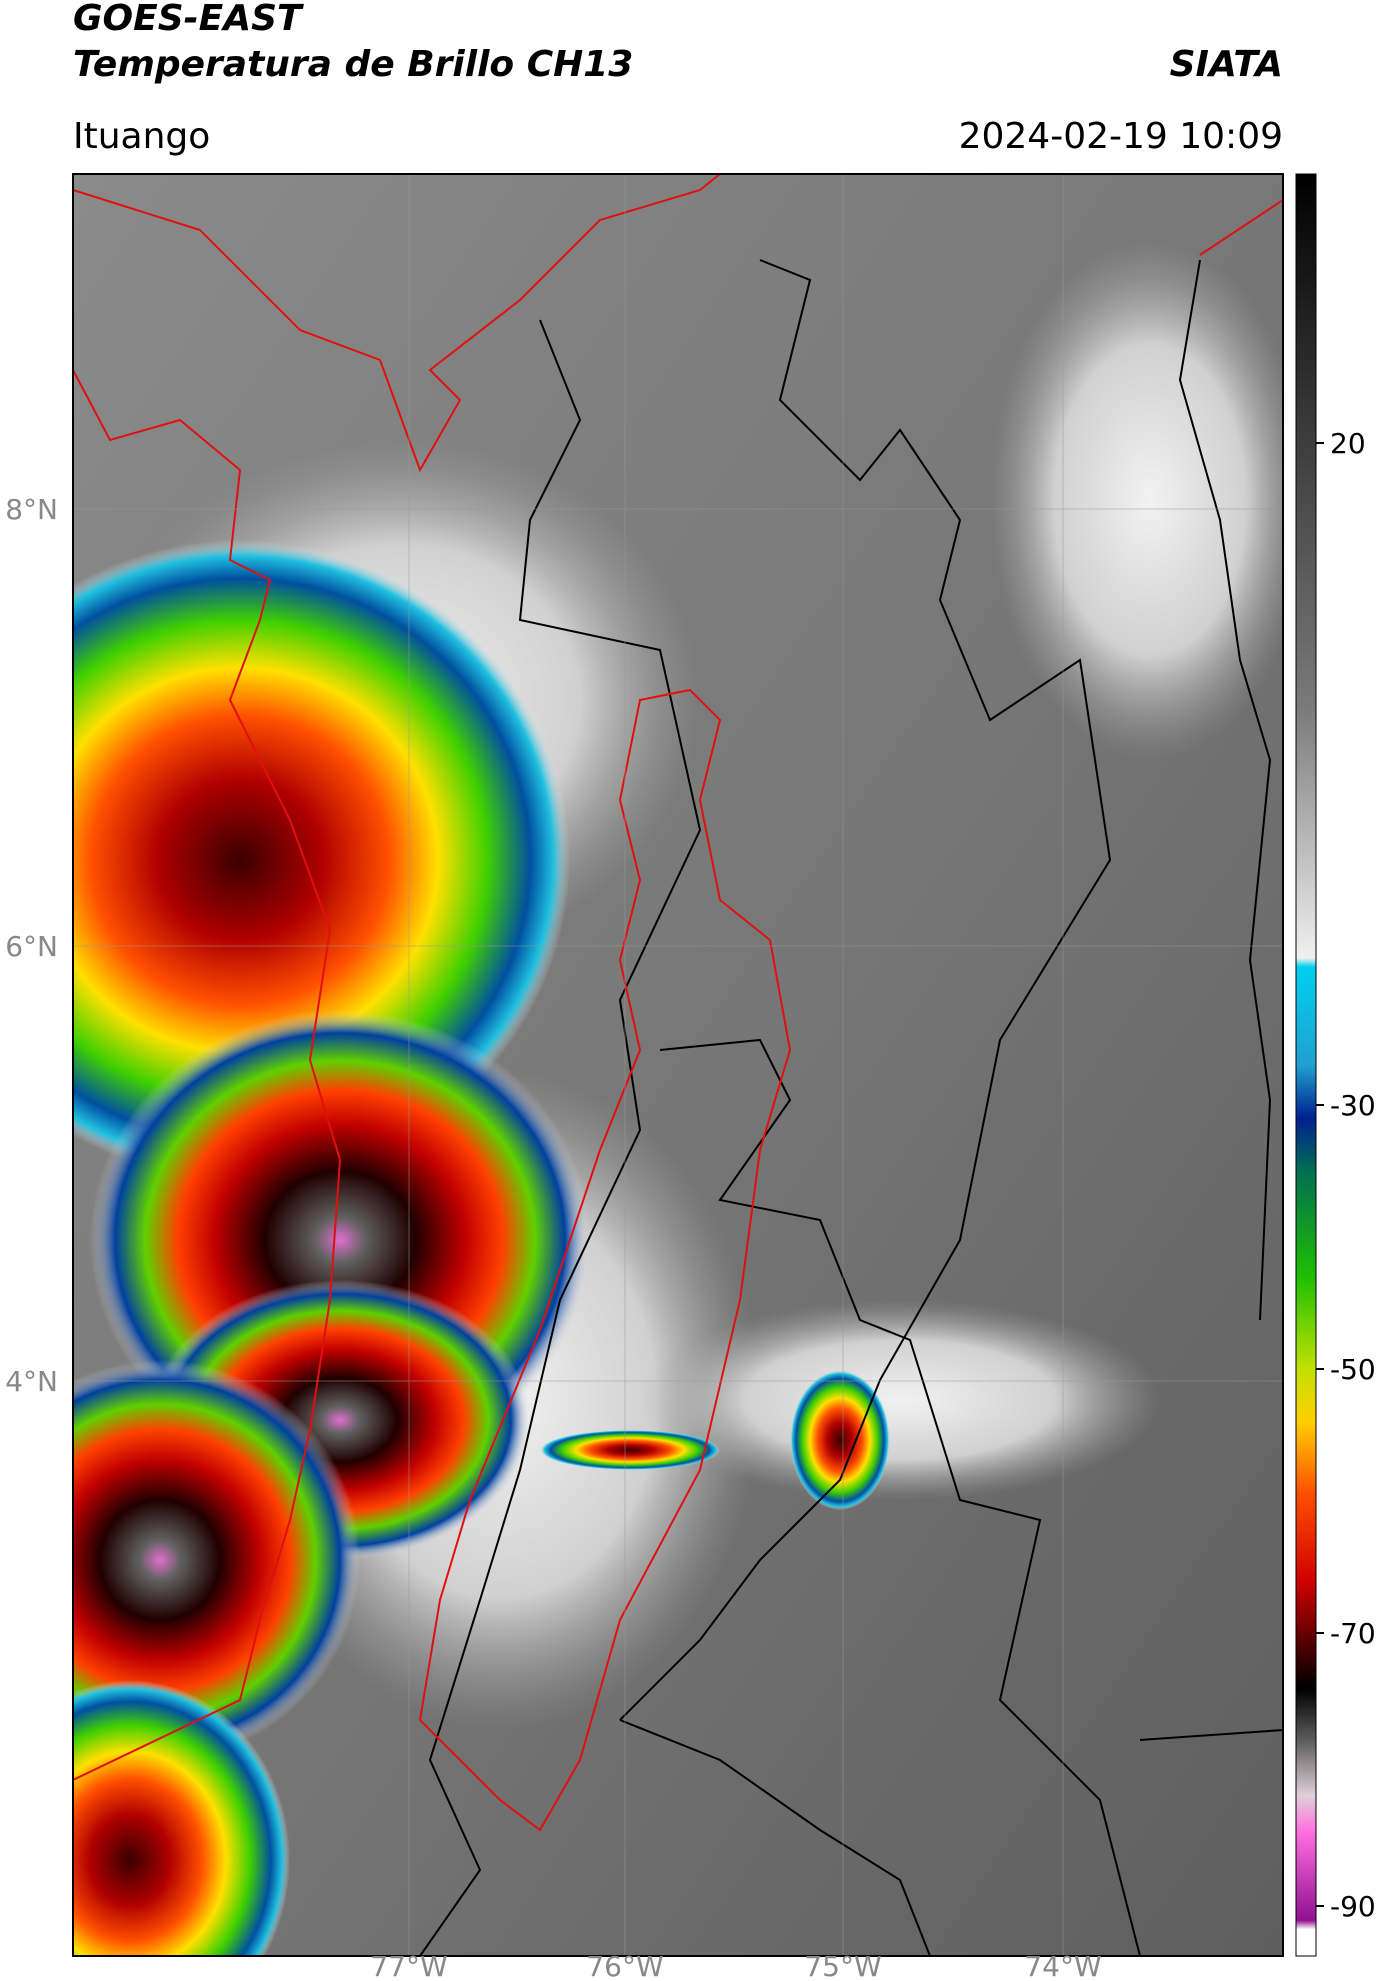 The image size is (1384, 1981). Describe the element at coordinates (1353, 1906) in the screenshot. I see `colorbar-tick-label: -90` at that location.